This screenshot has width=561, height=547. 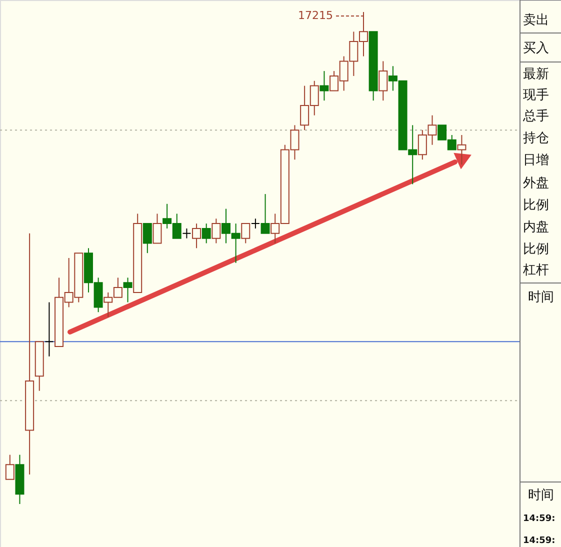 What do you see at coordinates (536, 95) in the screenshot?
I see `text: 现手` at bounding box center [536, 95].